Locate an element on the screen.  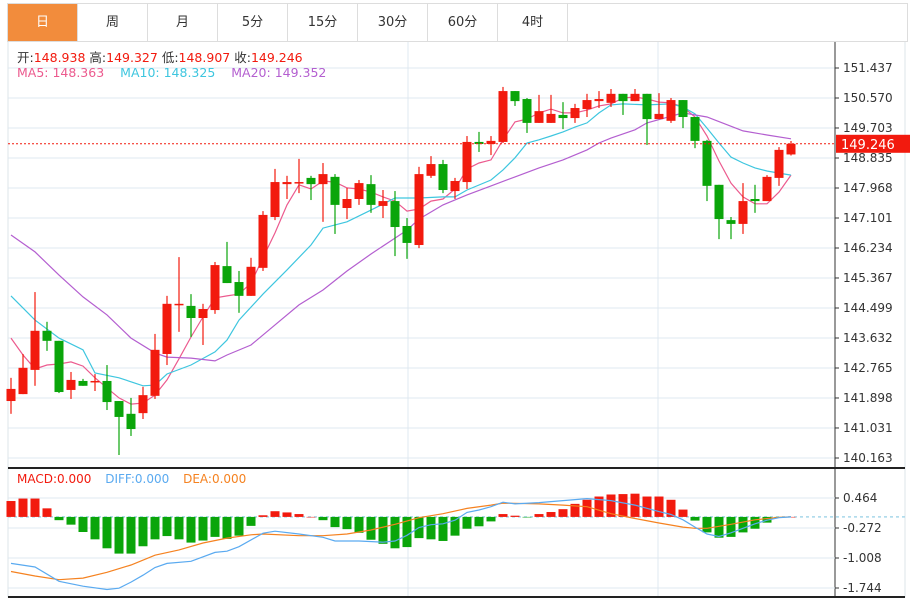
price-tick-label: 146.234 is located at coordinates (868, 248).